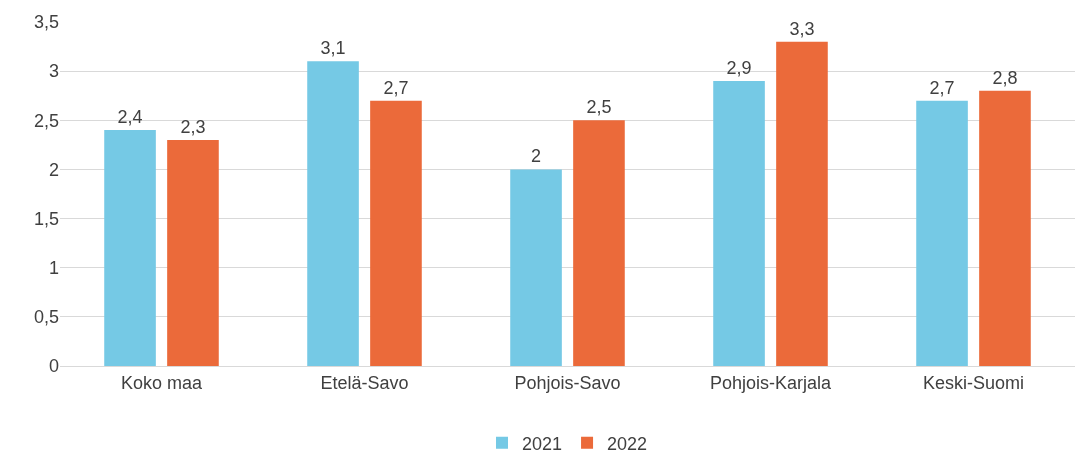 The height and width of the screenshot is (473, 1087). What do you see at coordinates (1005, 77) in the screenshot?
I see `data-label: 2,8` at bounding box center [1005, 77].